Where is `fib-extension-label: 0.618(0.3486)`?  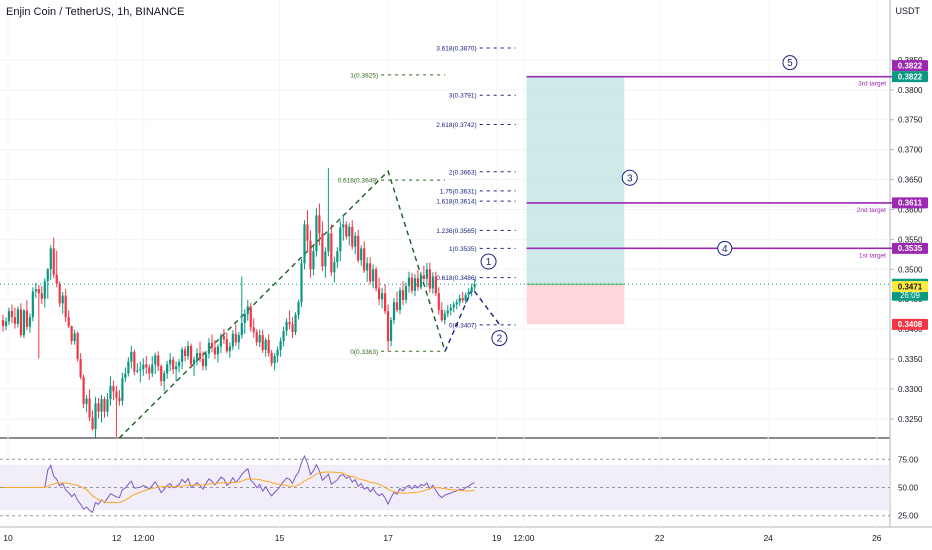 fib-extension-label: 0.618(0.3486) is located at coordinates (456, 278).